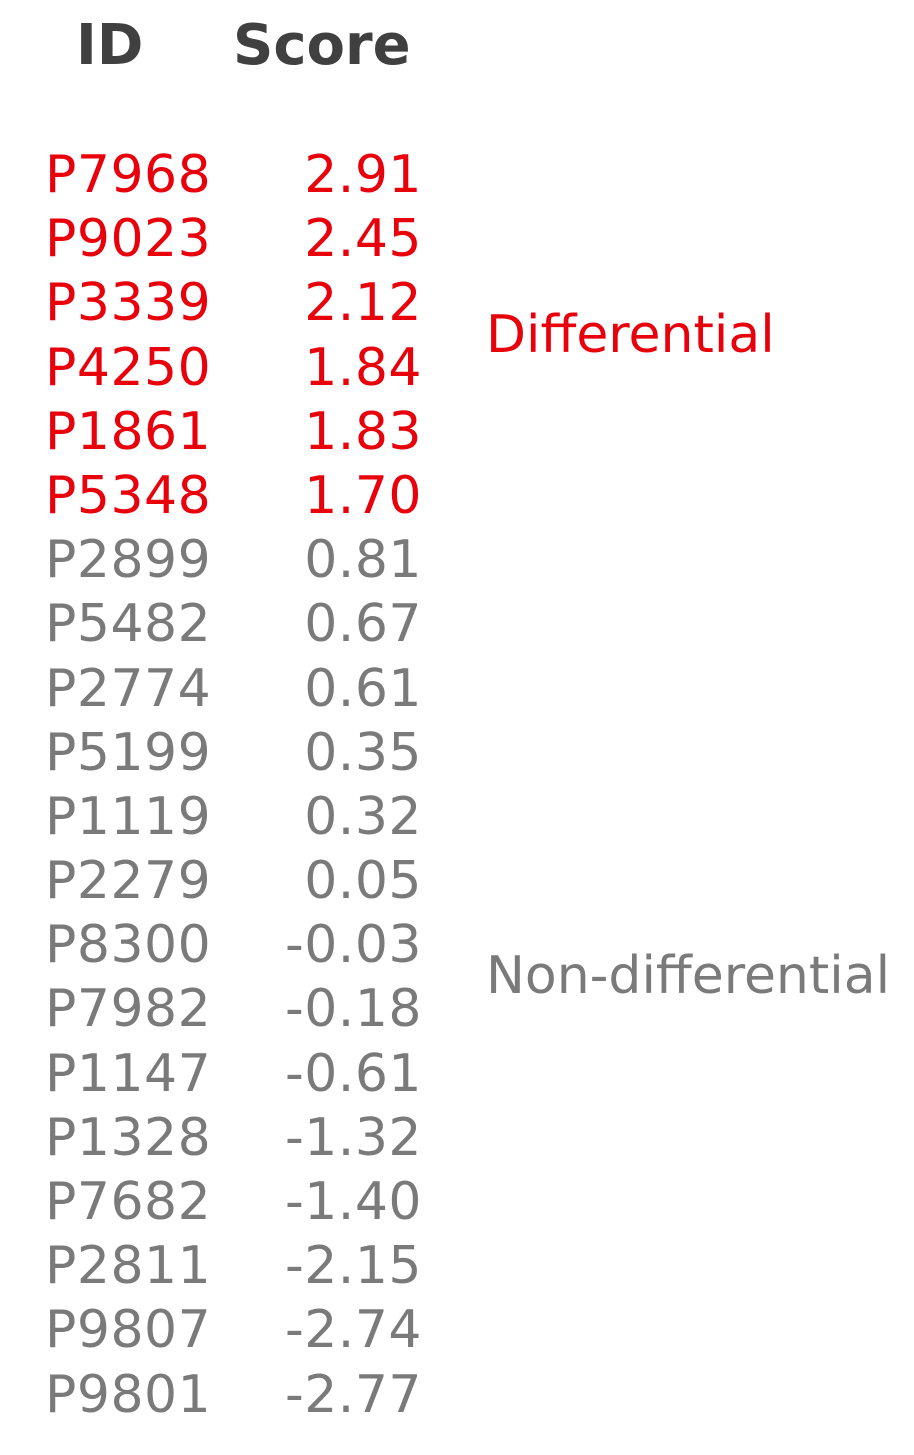 The height and width of the screenshot is (1455, 914). I want to click on table-row: P1147 -0.61, so click(457, 1074).